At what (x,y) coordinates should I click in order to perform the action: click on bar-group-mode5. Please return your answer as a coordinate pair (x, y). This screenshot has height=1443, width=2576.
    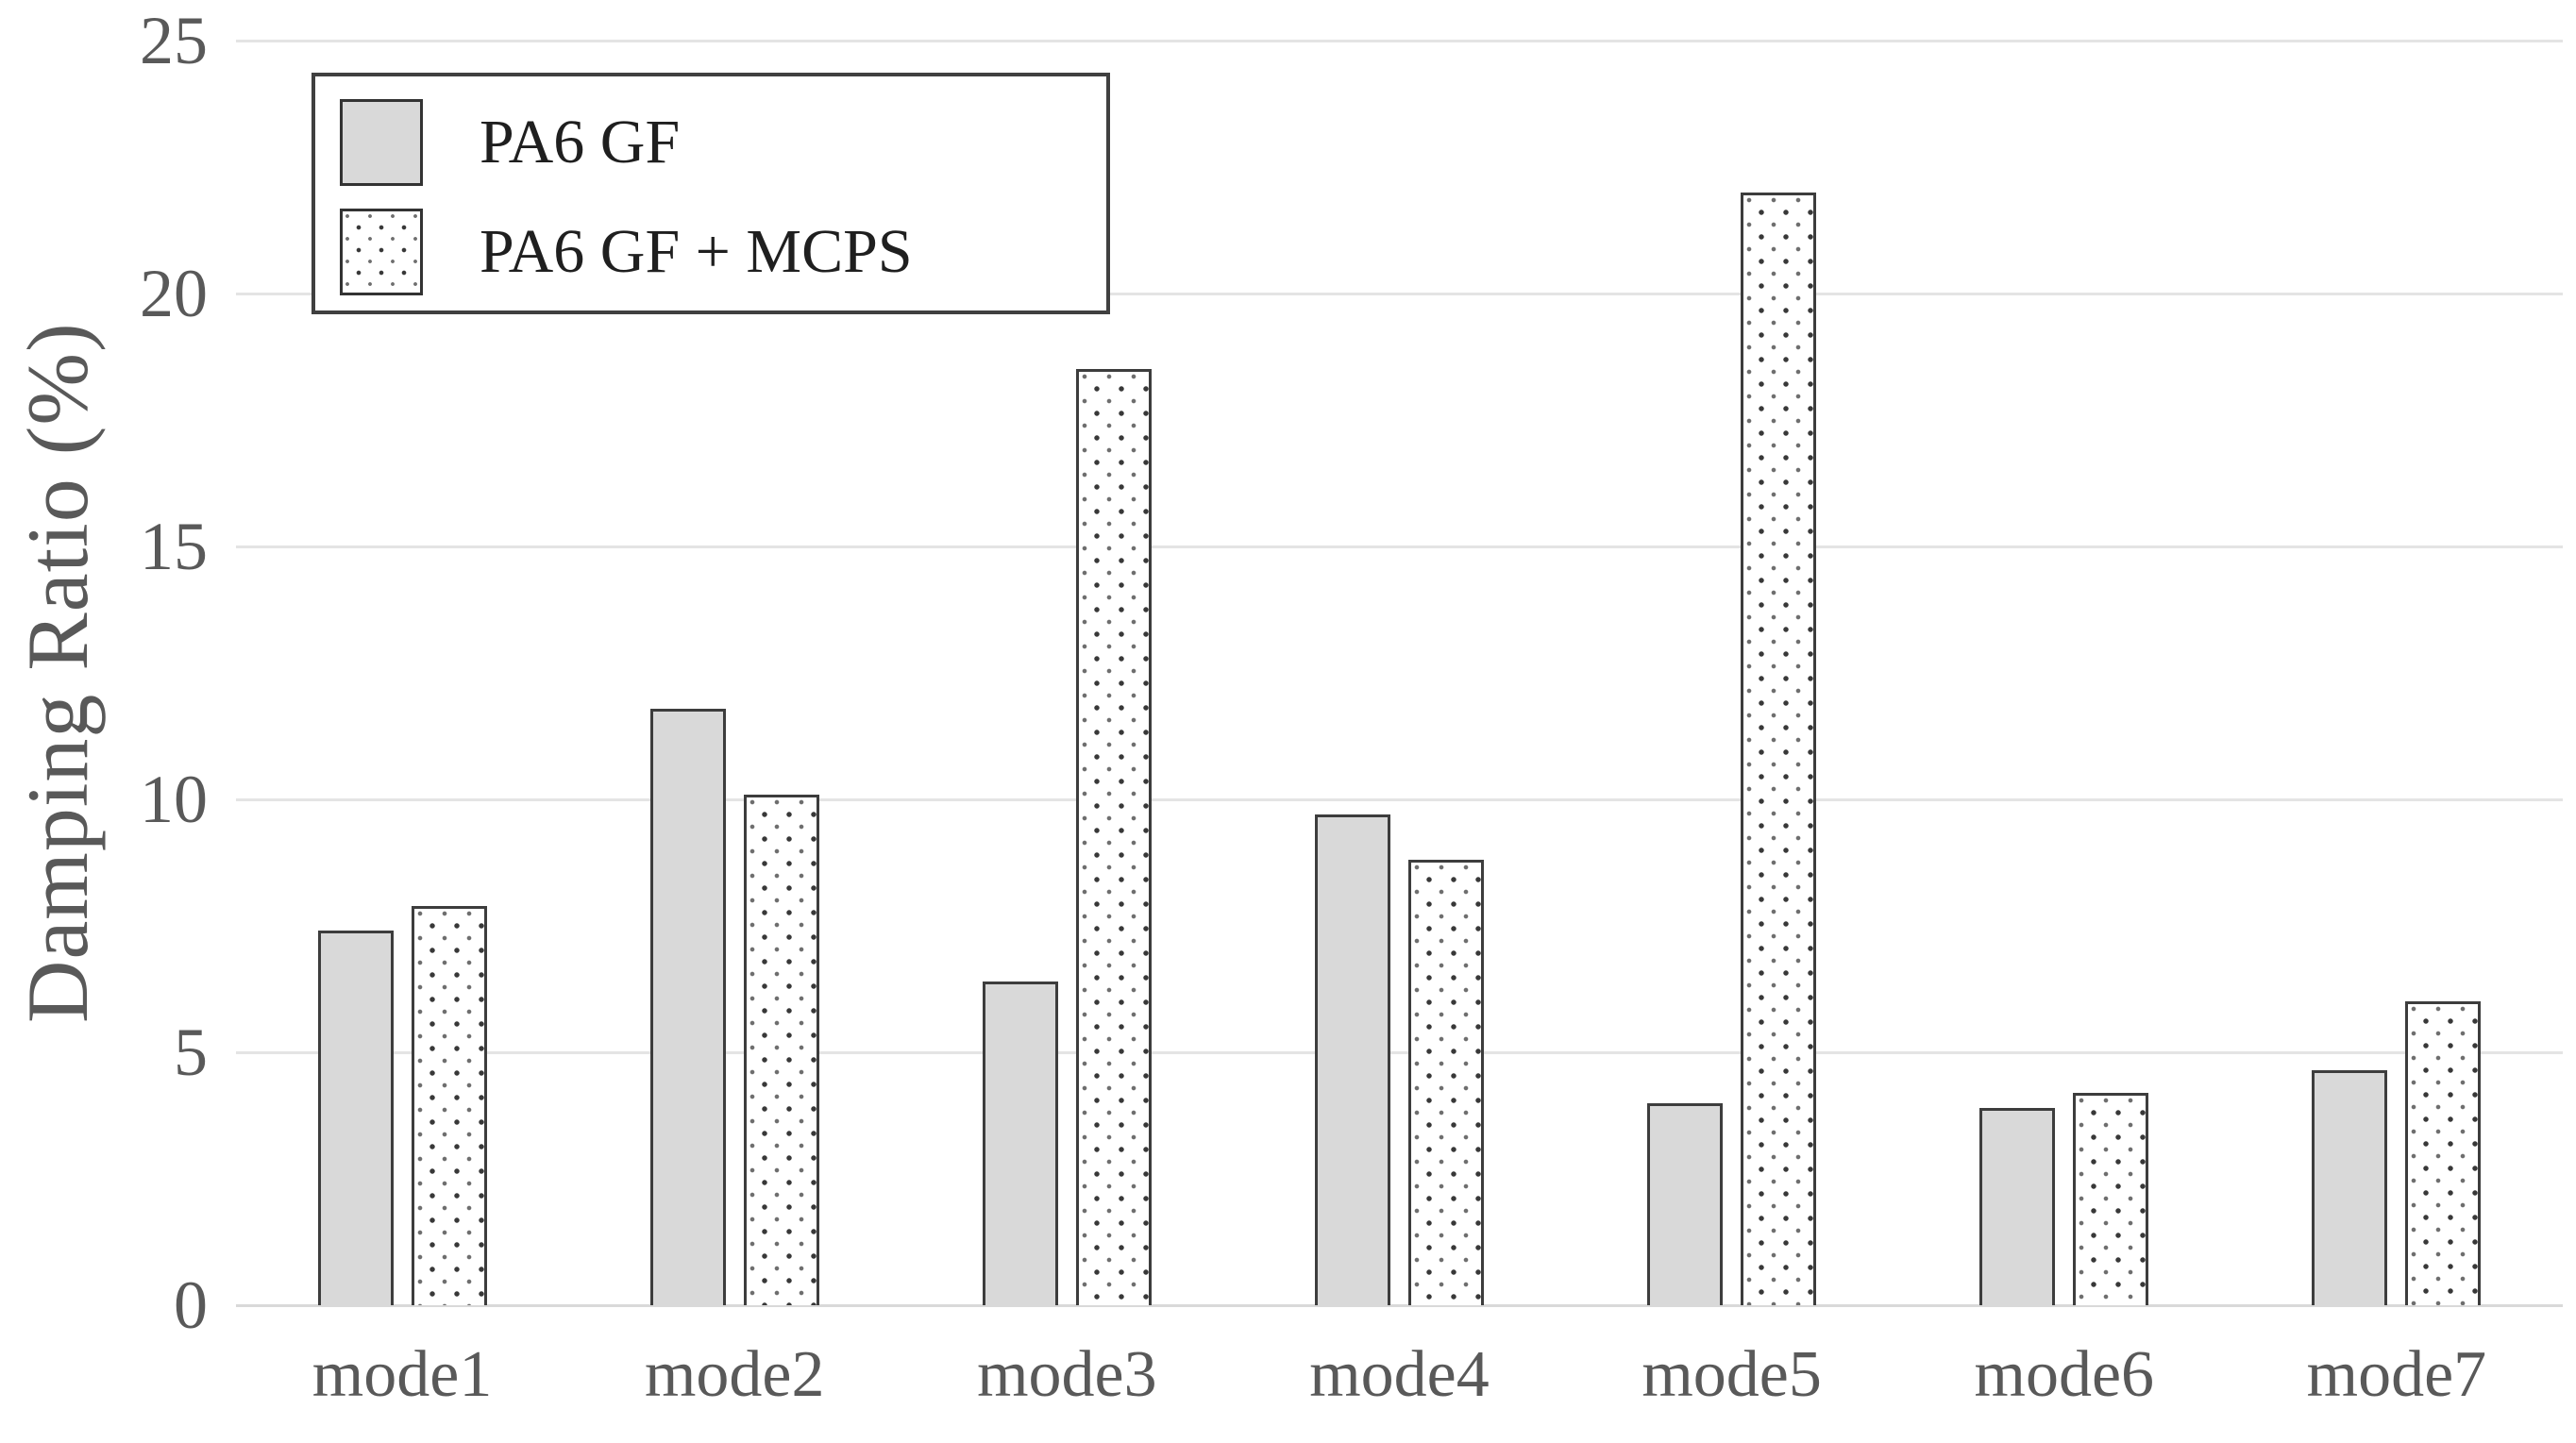
    Looking at the image, I should click on (1732, 673).